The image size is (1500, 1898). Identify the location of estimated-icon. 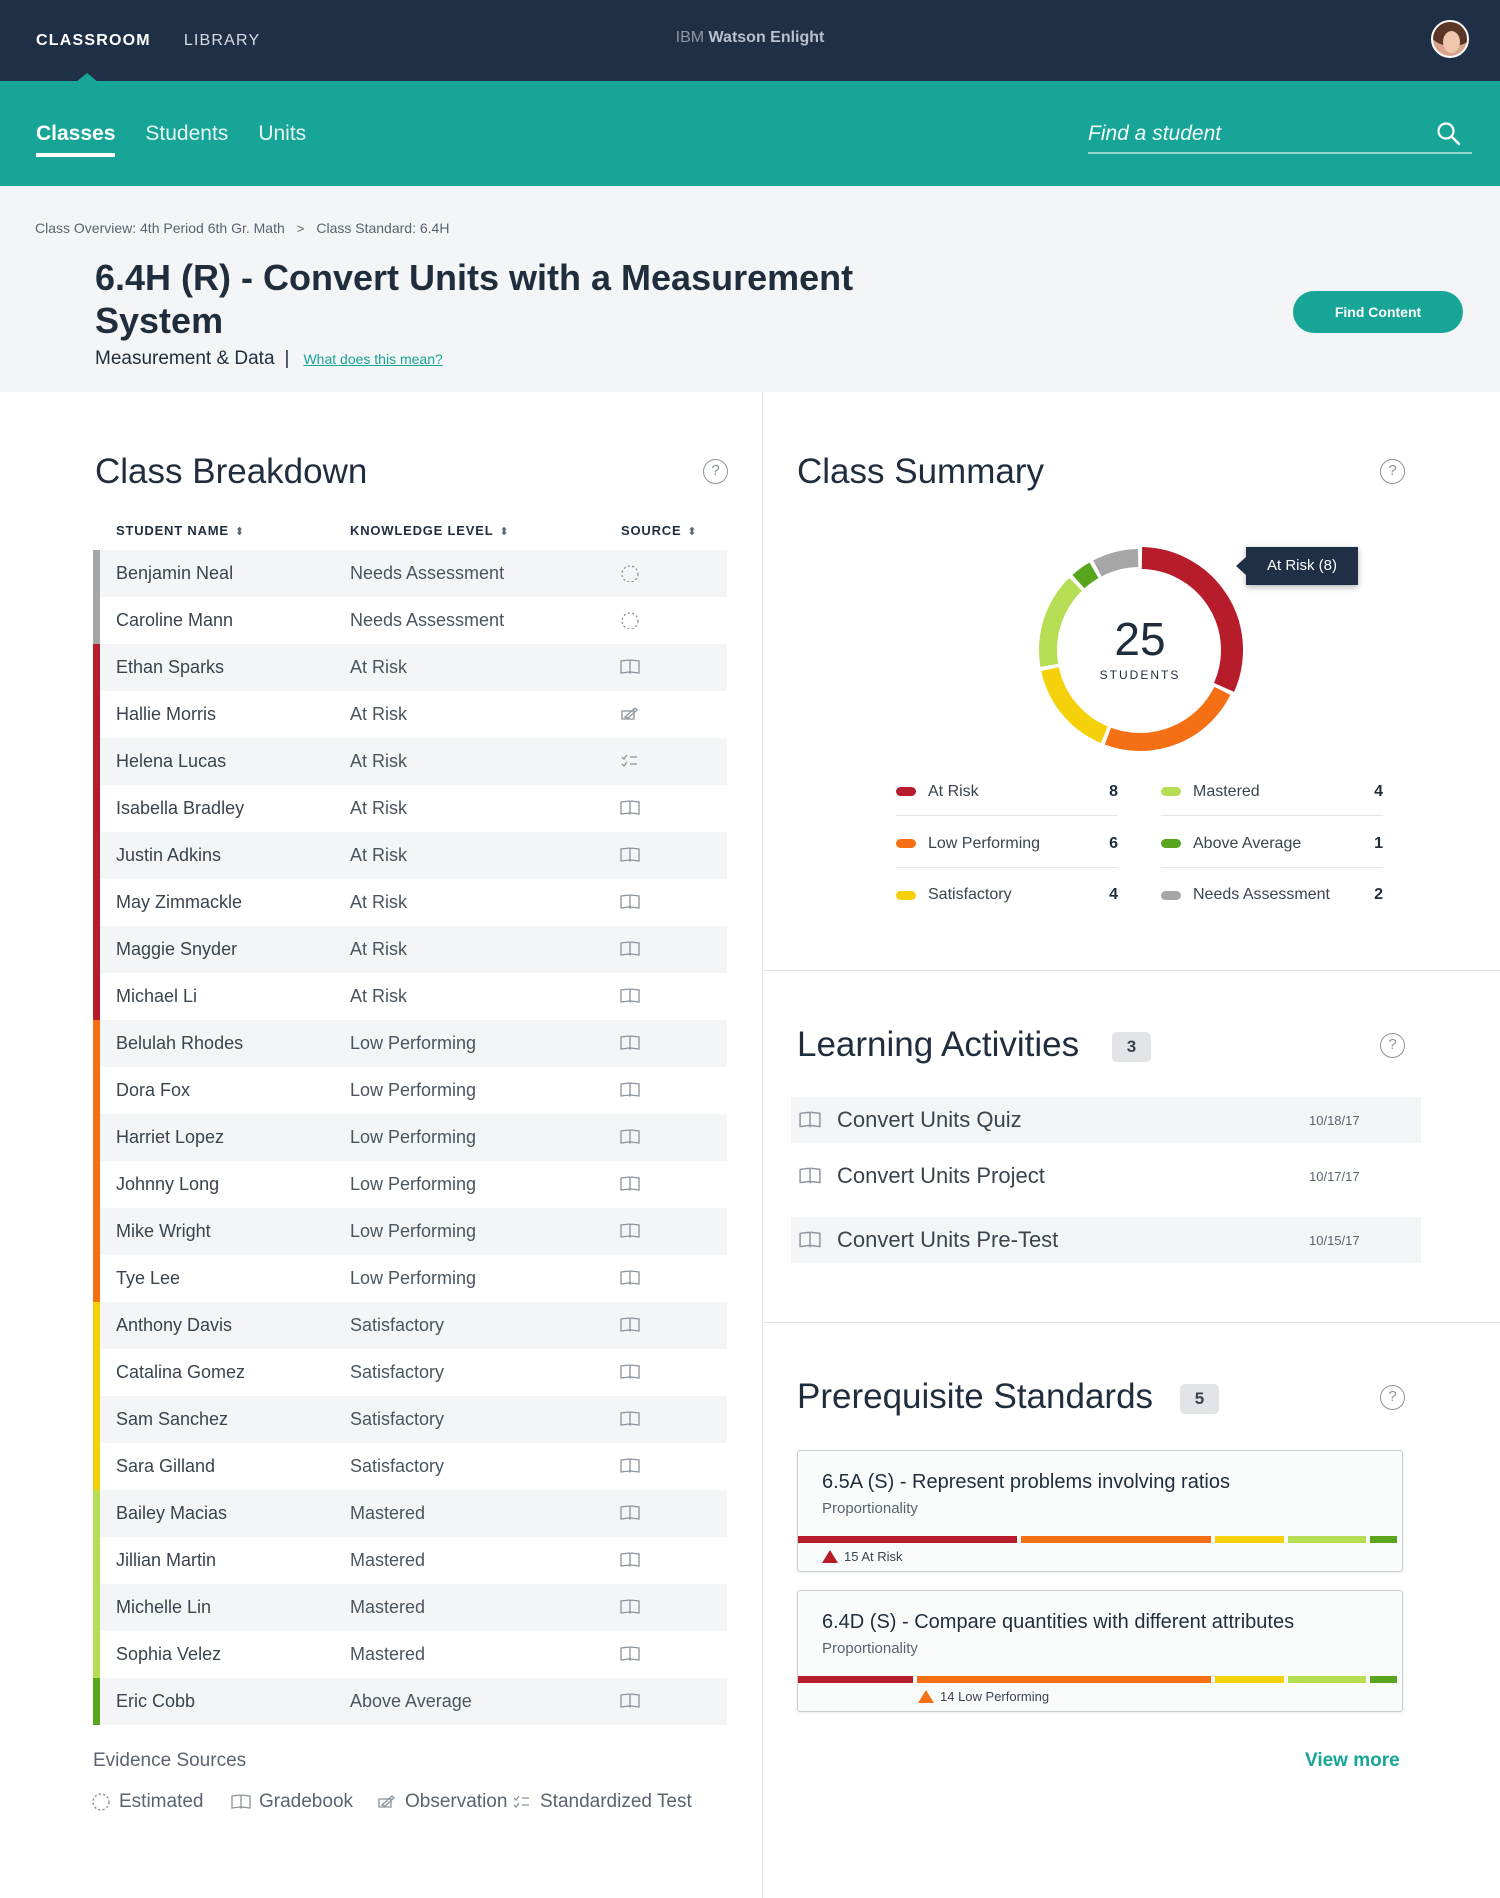
(630, 573).